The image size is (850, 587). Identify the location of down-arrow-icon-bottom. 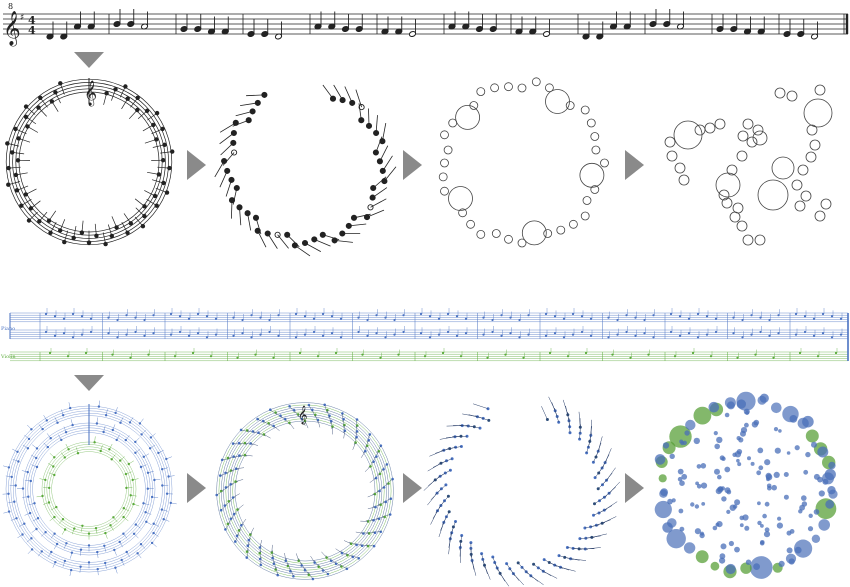
(89, 383).